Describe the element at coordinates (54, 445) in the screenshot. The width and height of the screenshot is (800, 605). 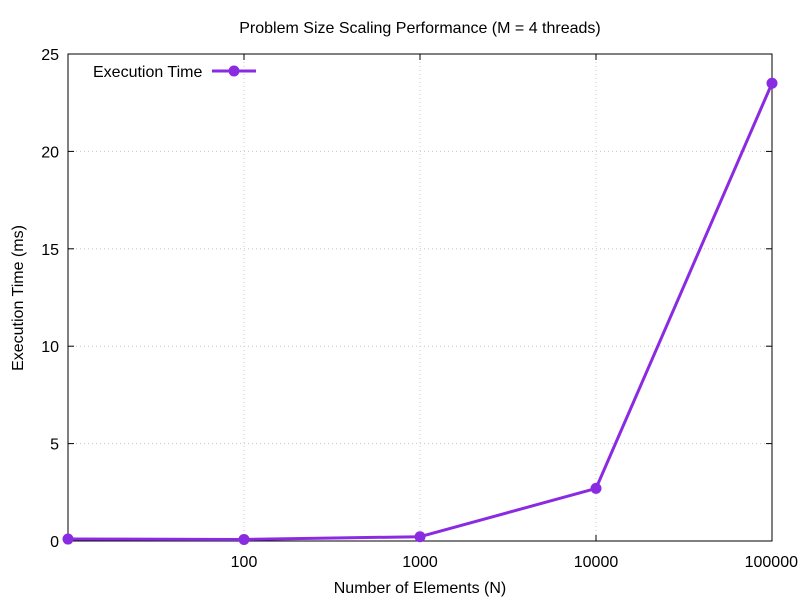
I see `y-tick-label: 5` at that location.